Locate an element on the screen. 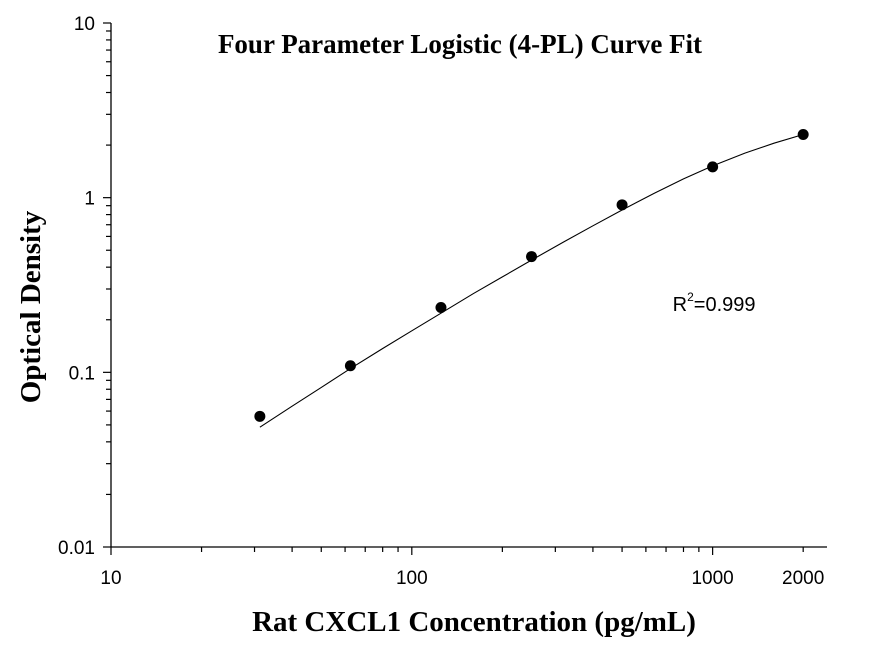  y-tick-label: 1 is located at coordinates (89, 199).